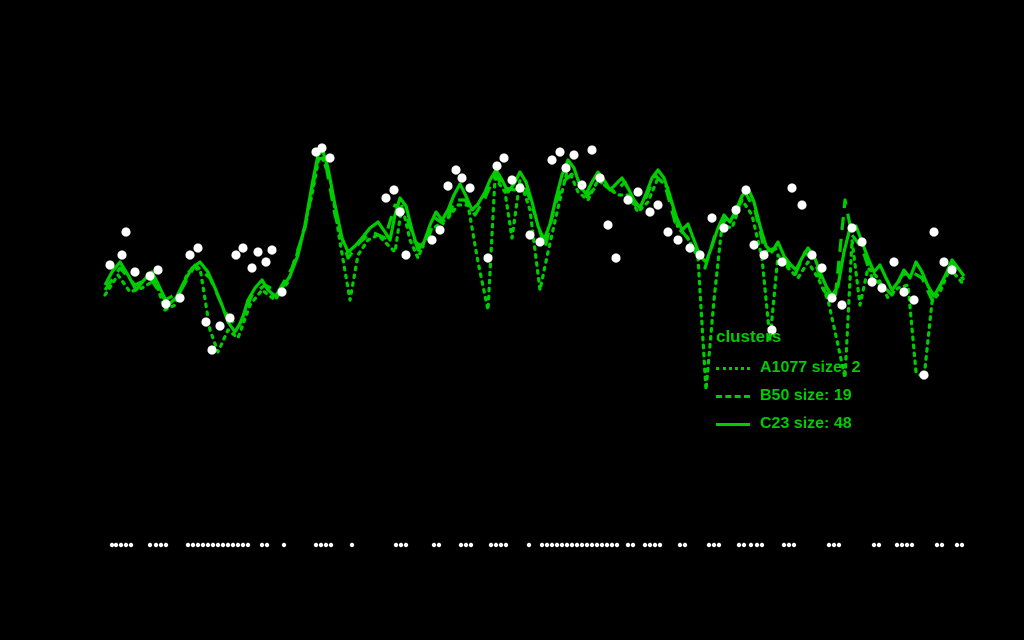 The height and width of the screenshot is (640, 1024). What do you see at coordinates (749, 336) in the screenshot?
I see `legend-title: clusters` at bounding box center [749, 336].